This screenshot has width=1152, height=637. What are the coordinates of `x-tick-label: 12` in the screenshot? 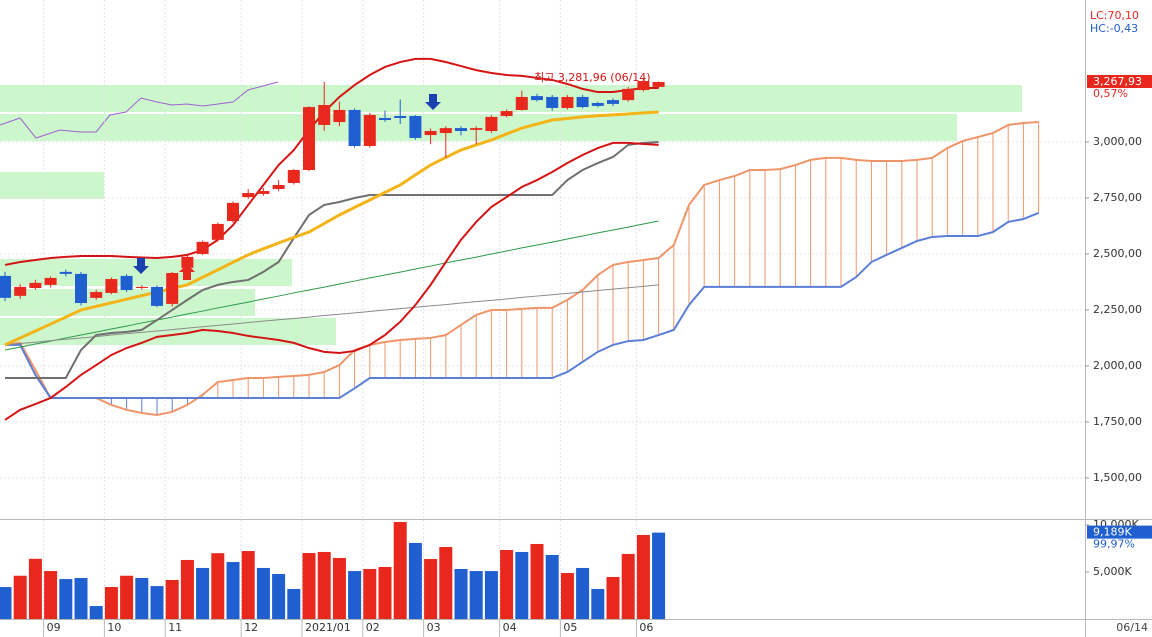 It's located at (251, 627).